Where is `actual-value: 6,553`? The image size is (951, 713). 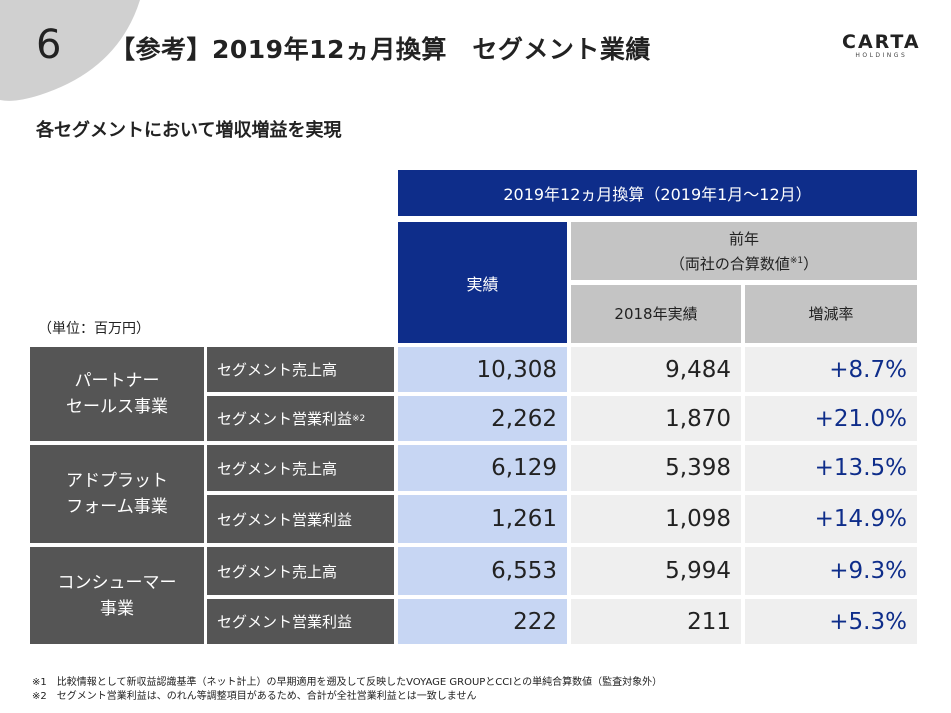
actual-value: 6,553 is located at coordinates (482, 571).